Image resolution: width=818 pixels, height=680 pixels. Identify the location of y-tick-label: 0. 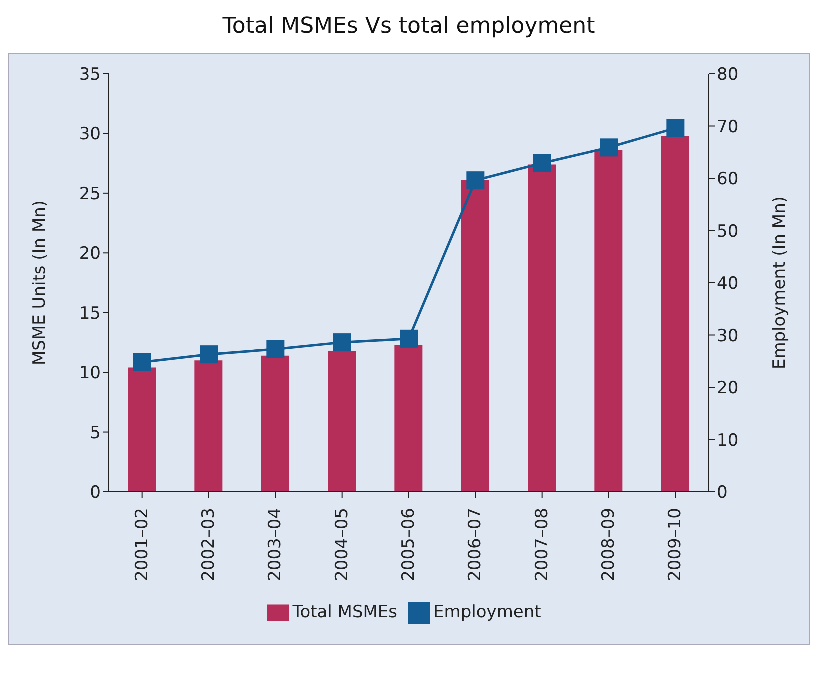
(95, 493).